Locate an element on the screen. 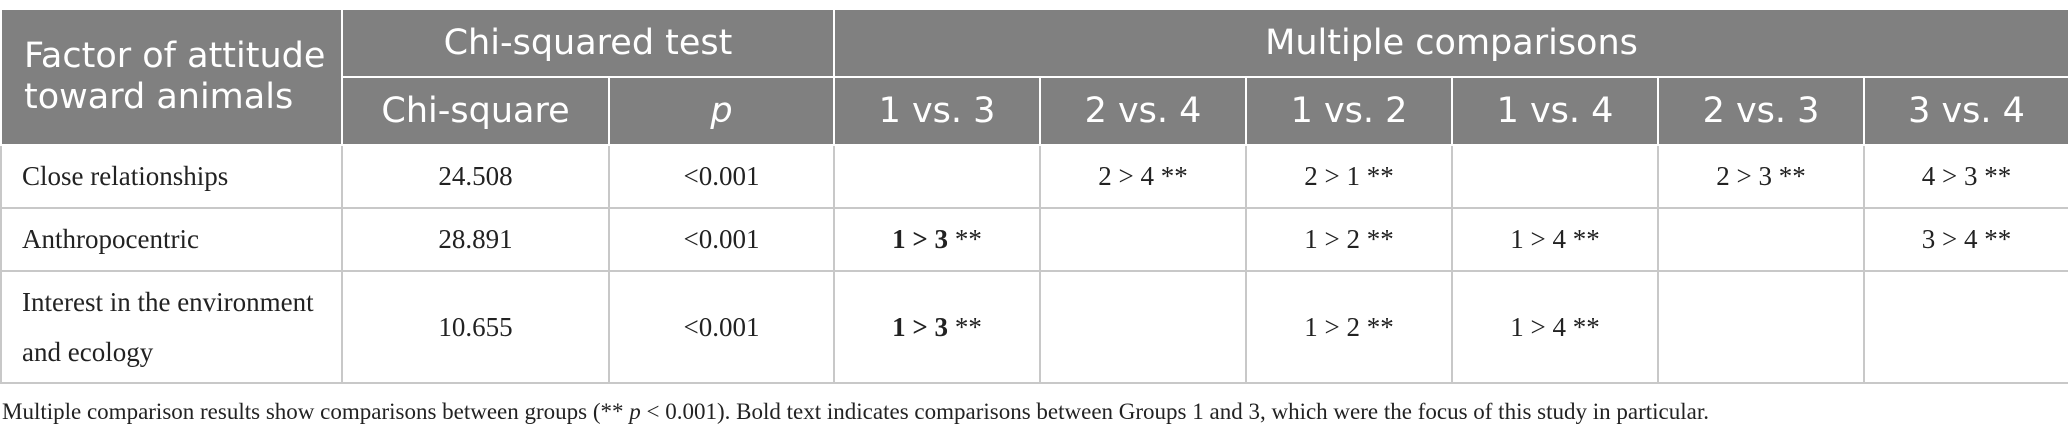 The image size is (2068, 439). header-p: p is located at coordinates (721, 111).